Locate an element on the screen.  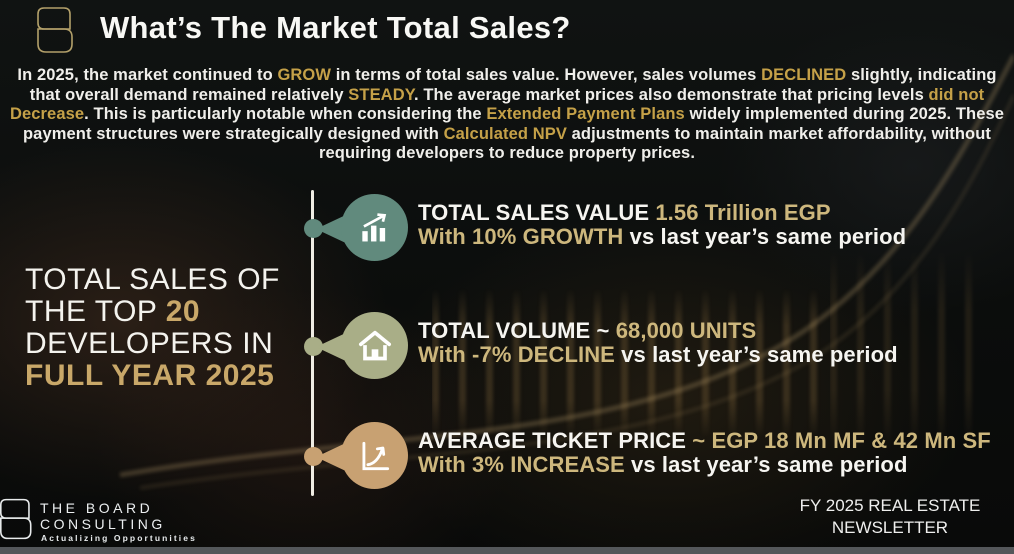
brand-tagline: Actualizing Opportunities is located at coordinates (119, 538).